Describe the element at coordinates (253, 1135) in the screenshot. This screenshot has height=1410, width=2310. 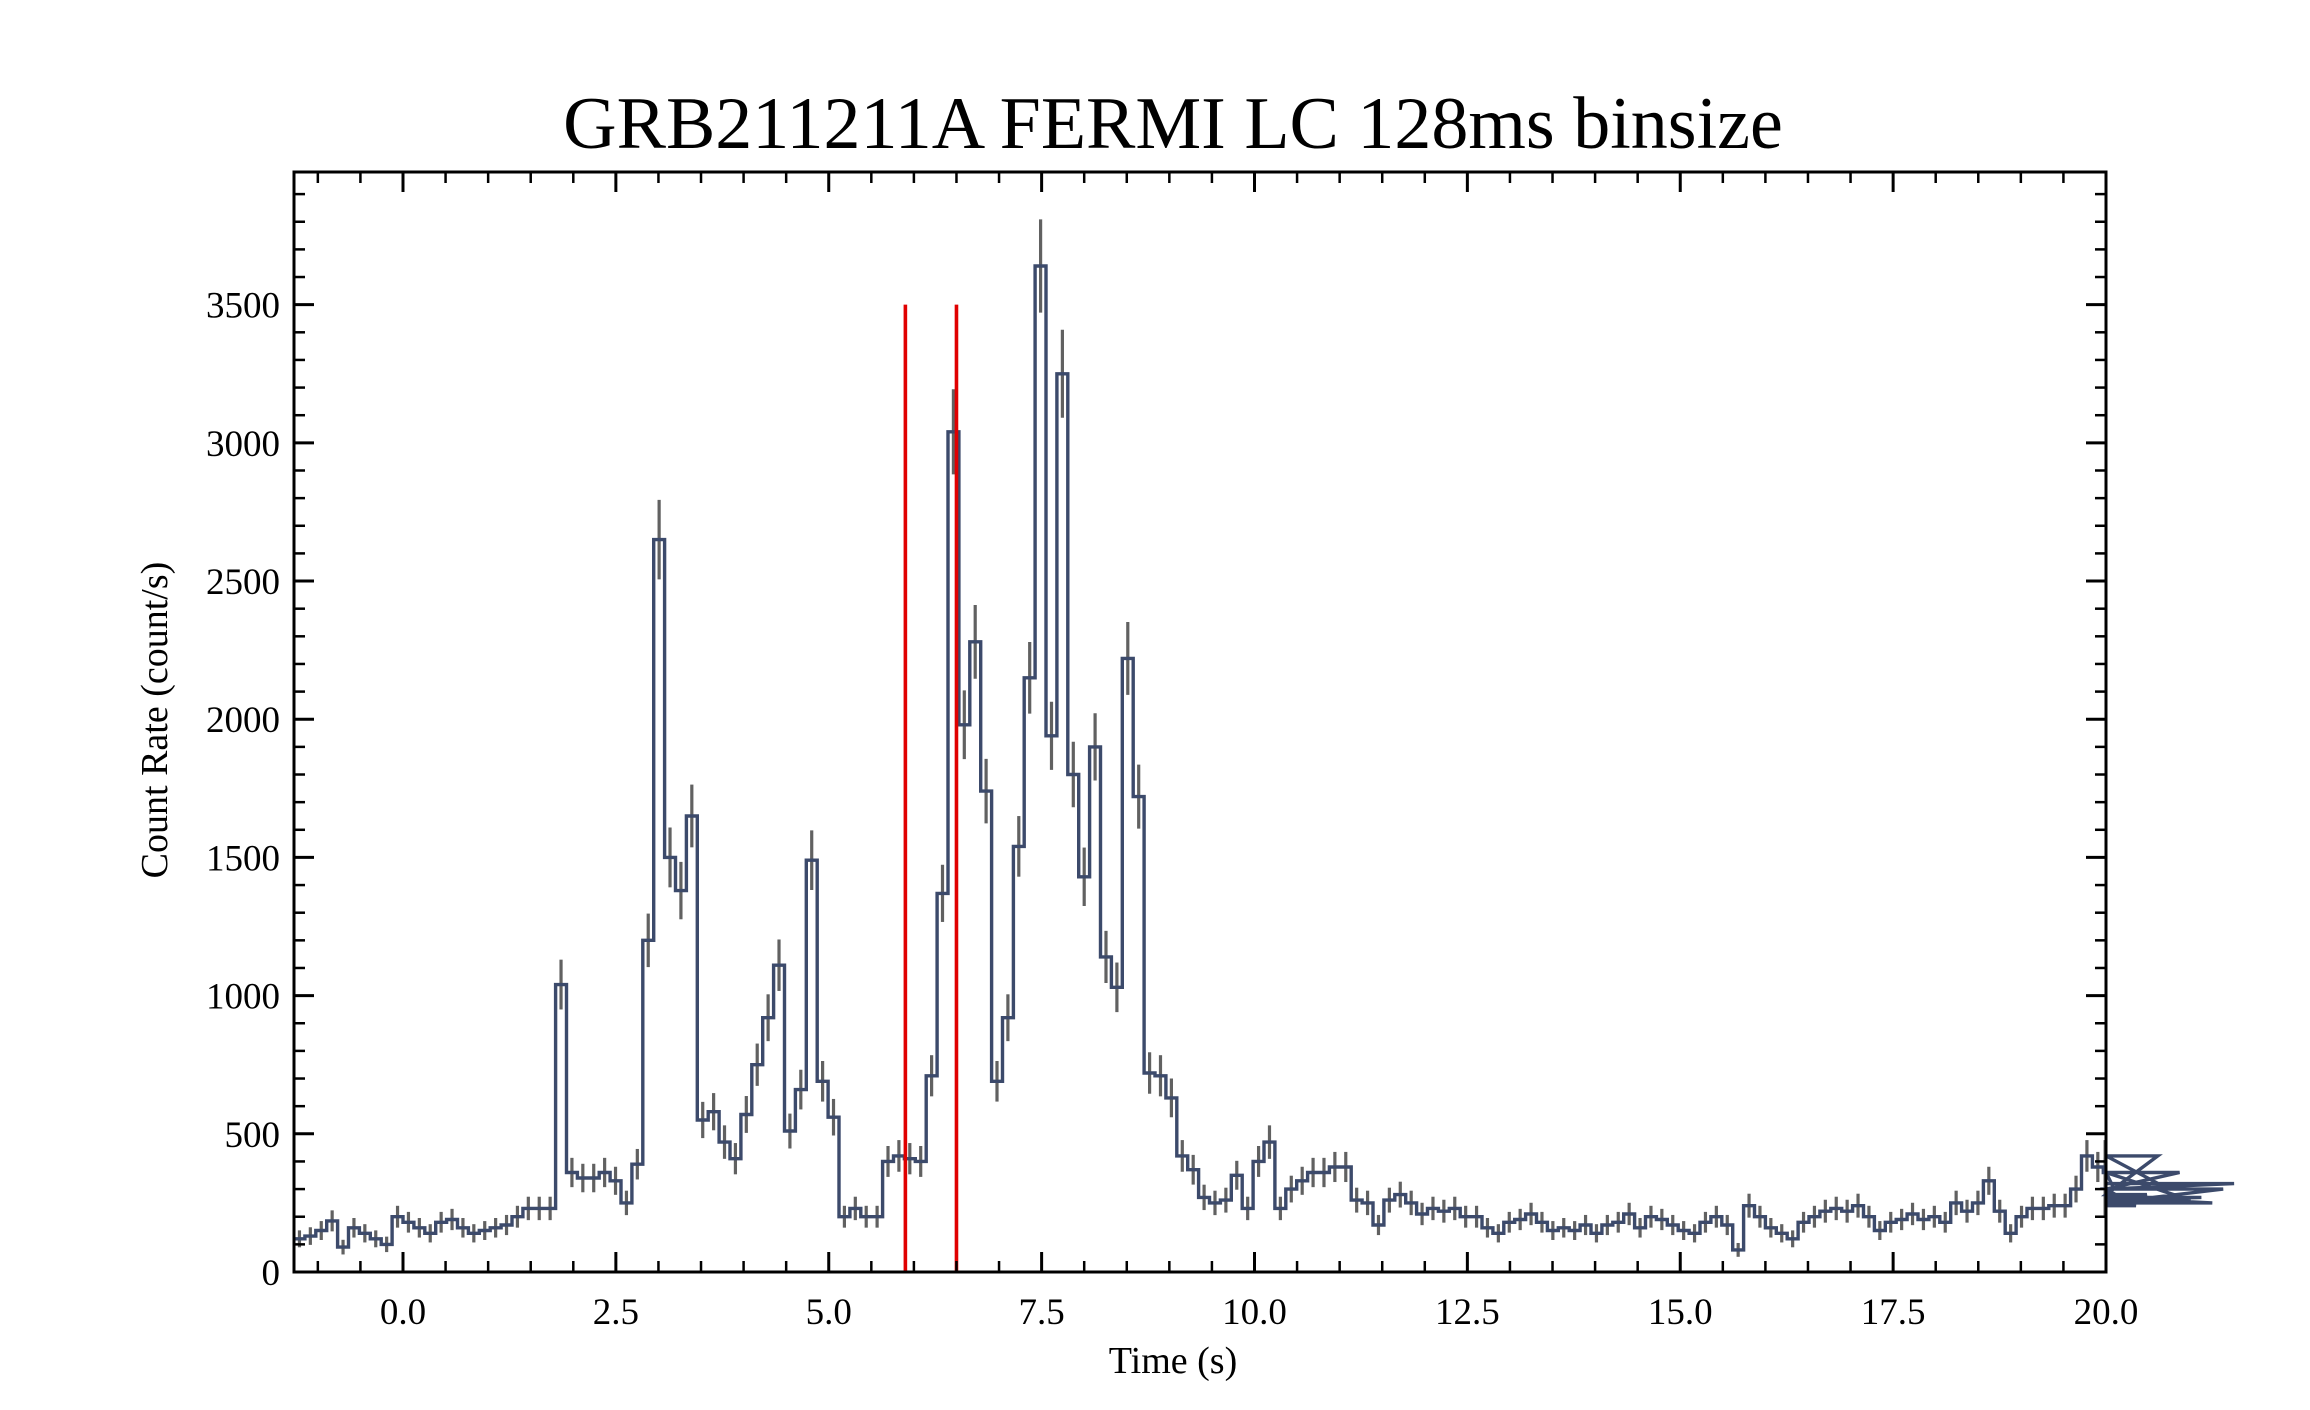
I see `y-tick-label: 500` at that location.